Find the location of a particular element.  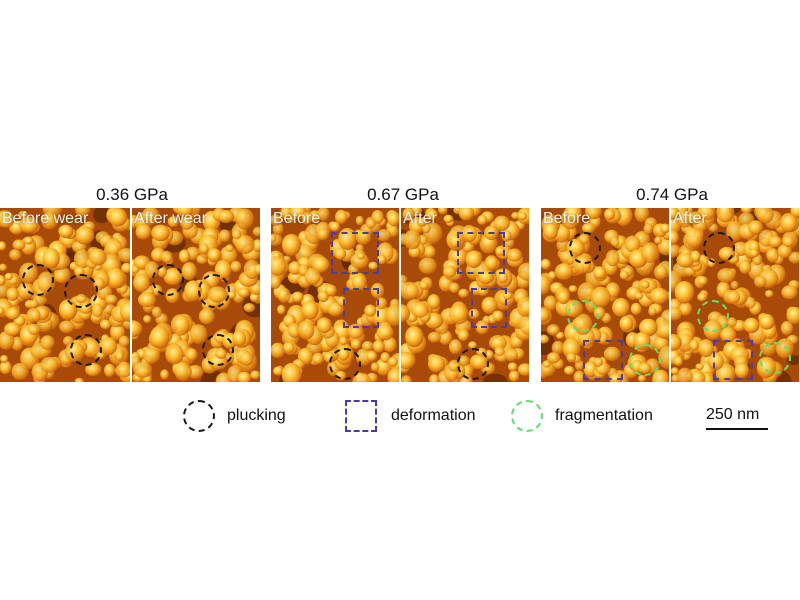

legend-label: plucking is located at coordinates (256, 415).